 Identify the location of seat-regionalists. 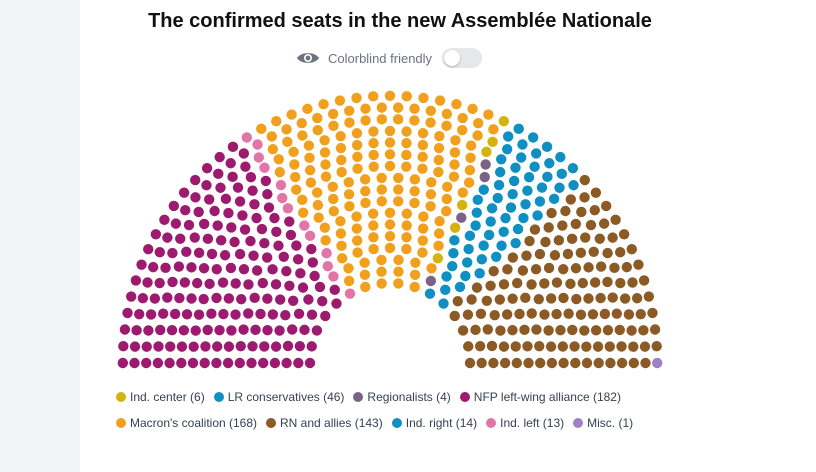
(431, 281).